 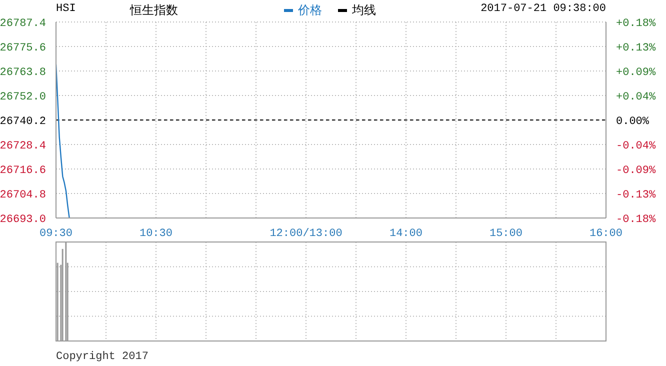 I want to click on x-tick-label: 14:00, so click(x=406, y=234).